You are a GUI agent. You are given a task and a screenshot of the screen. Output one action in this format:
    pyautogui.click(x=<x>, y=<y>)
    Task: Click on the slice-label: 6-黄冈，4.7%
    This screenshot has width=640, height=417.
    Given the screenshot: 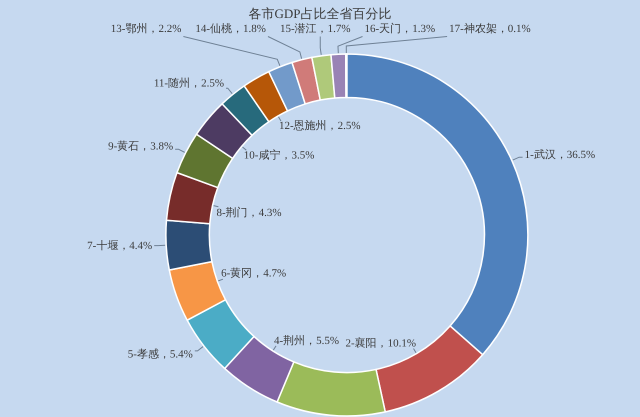 What is the action you would take?
    pyautogui.click(x=253, y=273)
    